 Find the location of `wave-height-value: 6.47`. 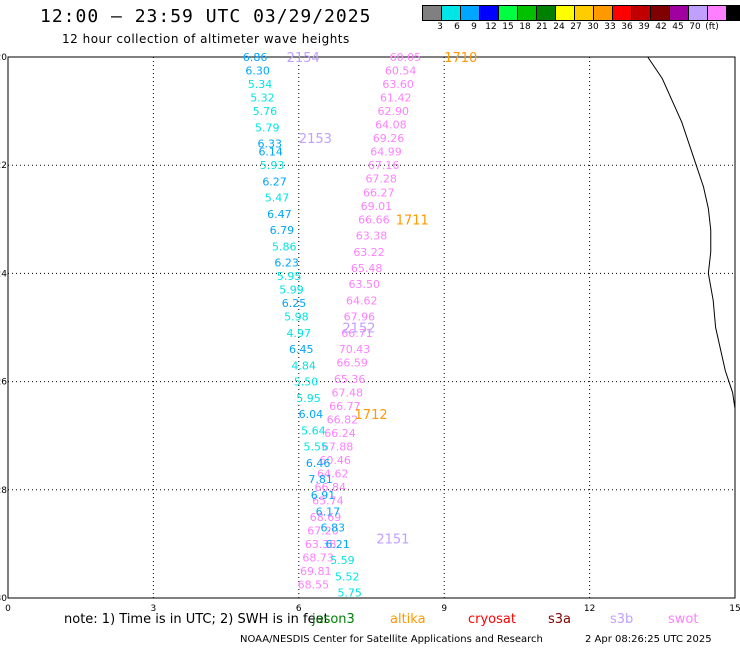

wave-height-value: 6.47 is located at coordinates (279, 214).